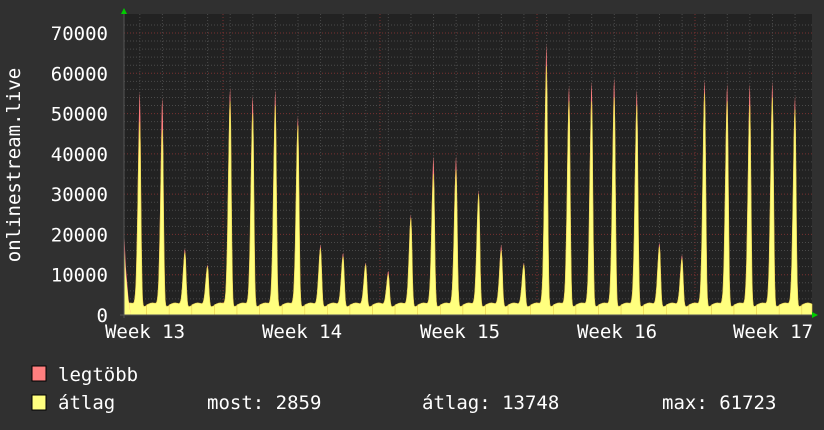 The image size is (824, 430). What do you see at coordinates (617, 332) in the screenshot?
I see `x-tick-label: Week 16` at bounding box center [617, 332].